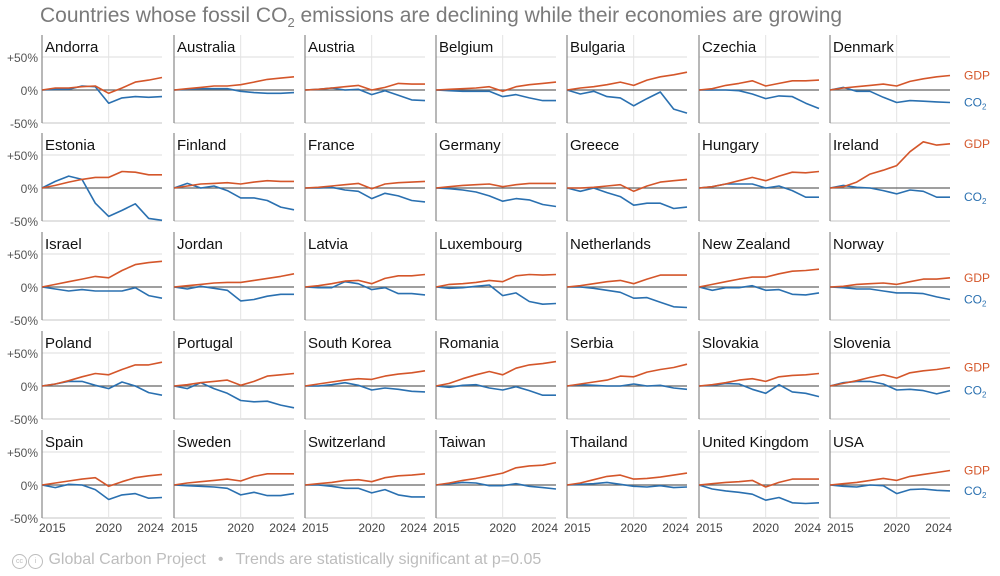 The image size is (1000, 576). I want to click on legend-co2-subscript: 2, so click(984, 107).